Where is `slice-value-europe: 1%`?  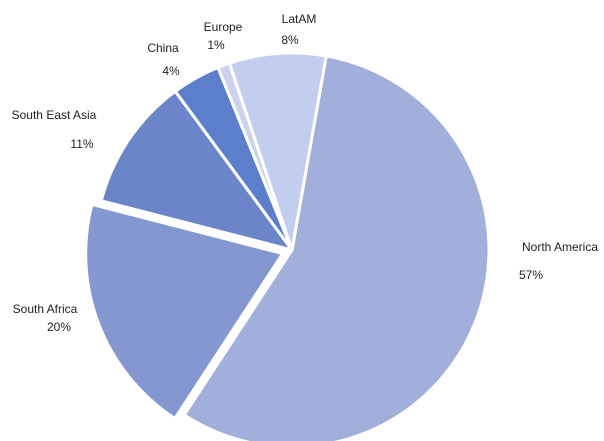
slice-value-europe: 1% is located at coordinates (216, 45).